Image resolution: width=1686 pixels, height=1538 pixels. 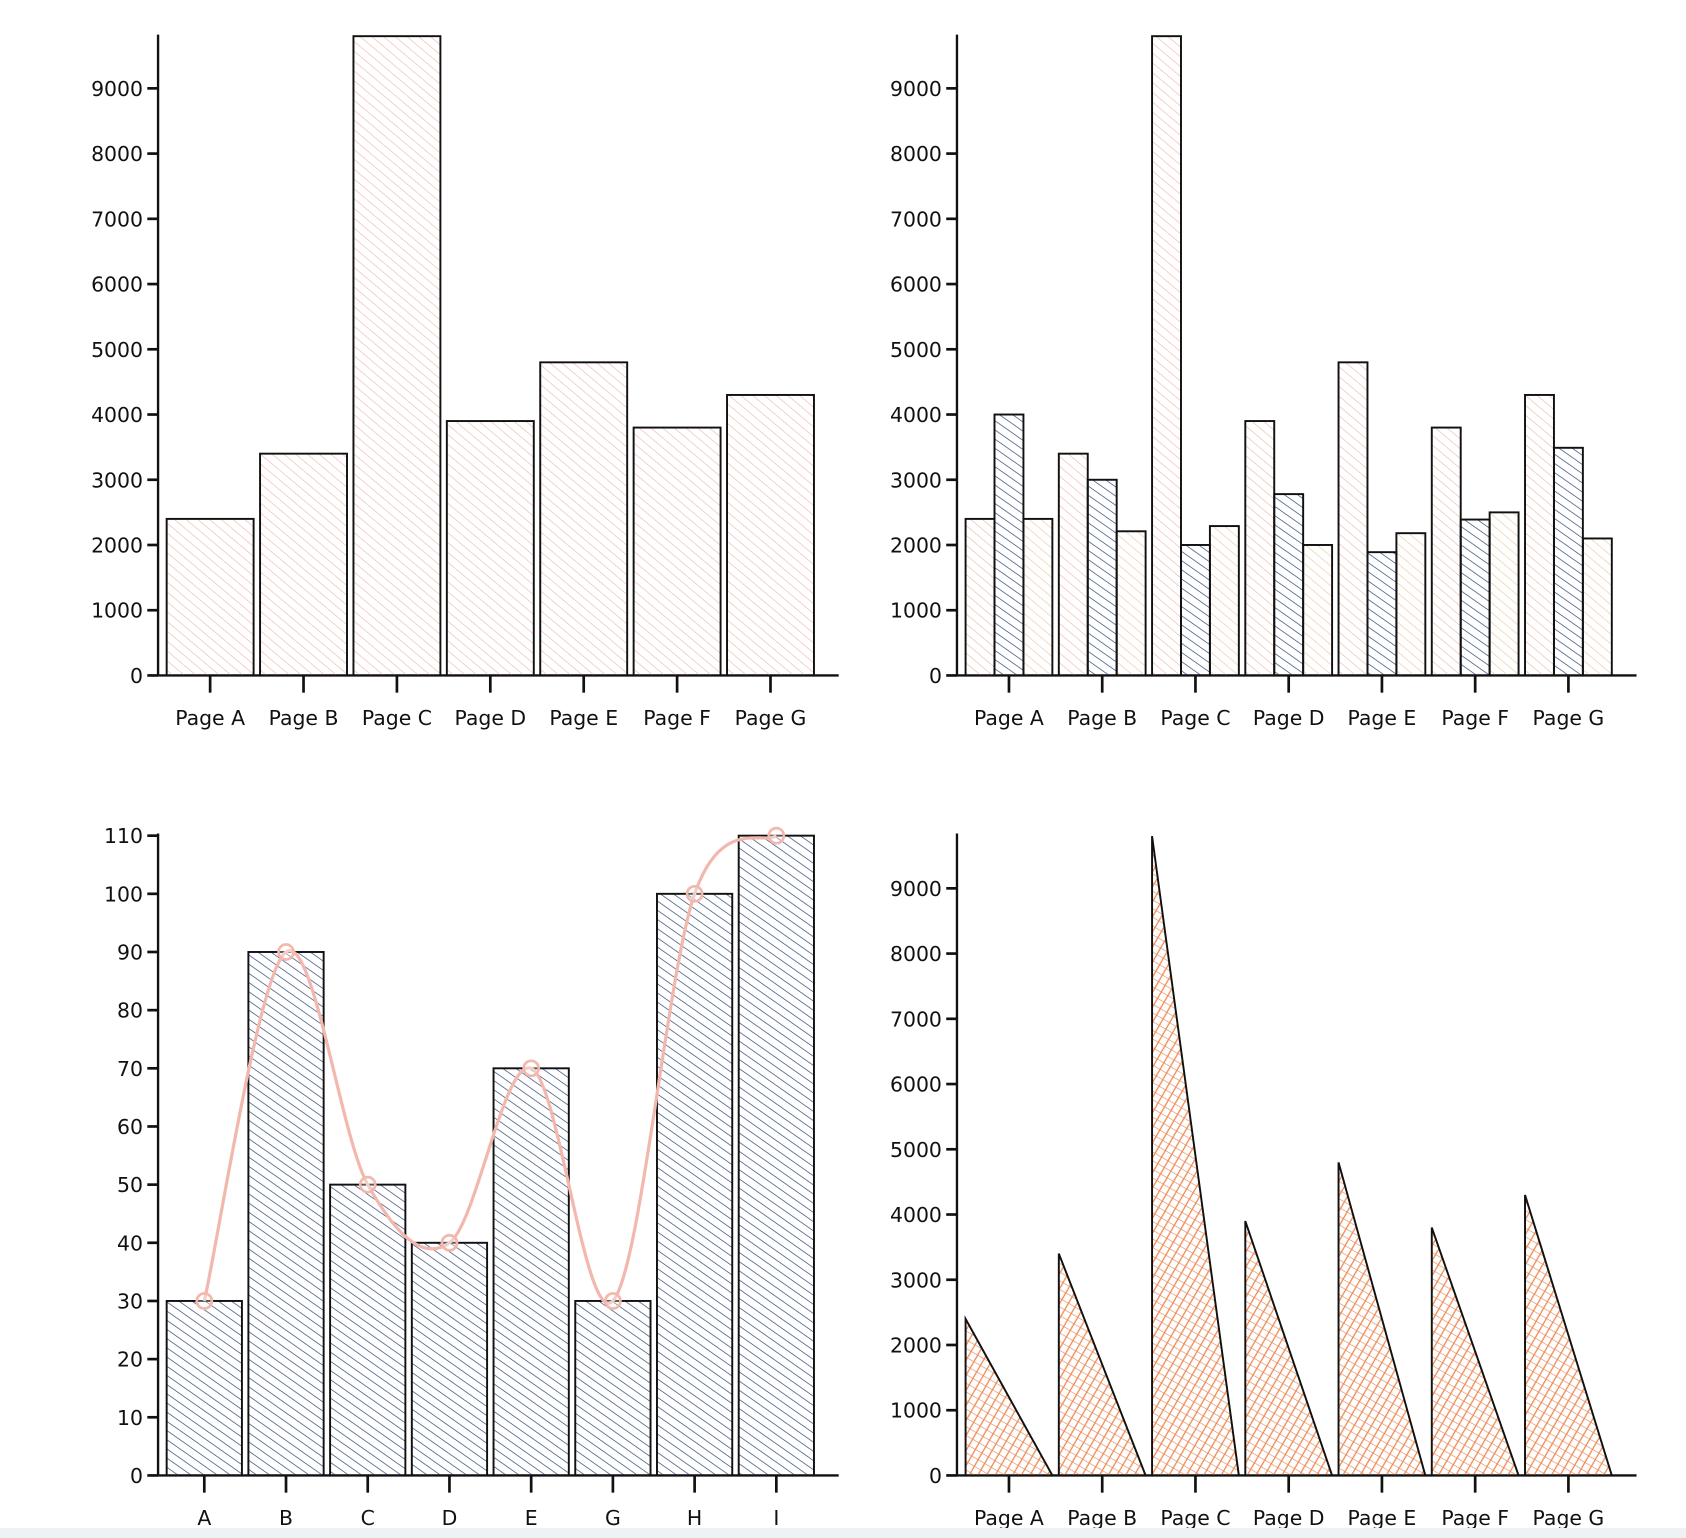 What do you see at coordinates (1569, 1335) in the screenshot?
I see `triangle-bar-page-g` at bounding box center [1569, 1335].